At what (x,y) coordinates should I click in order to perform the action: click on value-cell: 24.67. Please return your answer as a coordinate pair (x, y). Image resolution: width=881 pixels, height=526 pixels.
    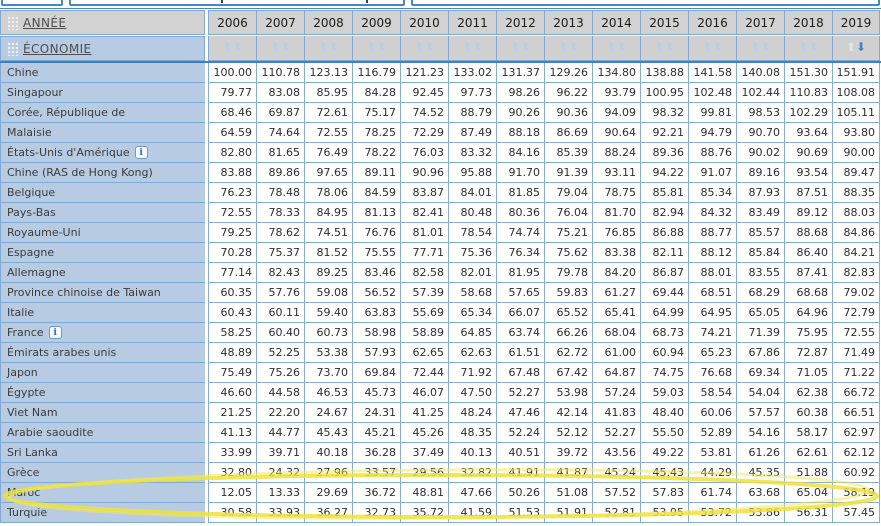
    Looking at the image, I should click on (328, 413).